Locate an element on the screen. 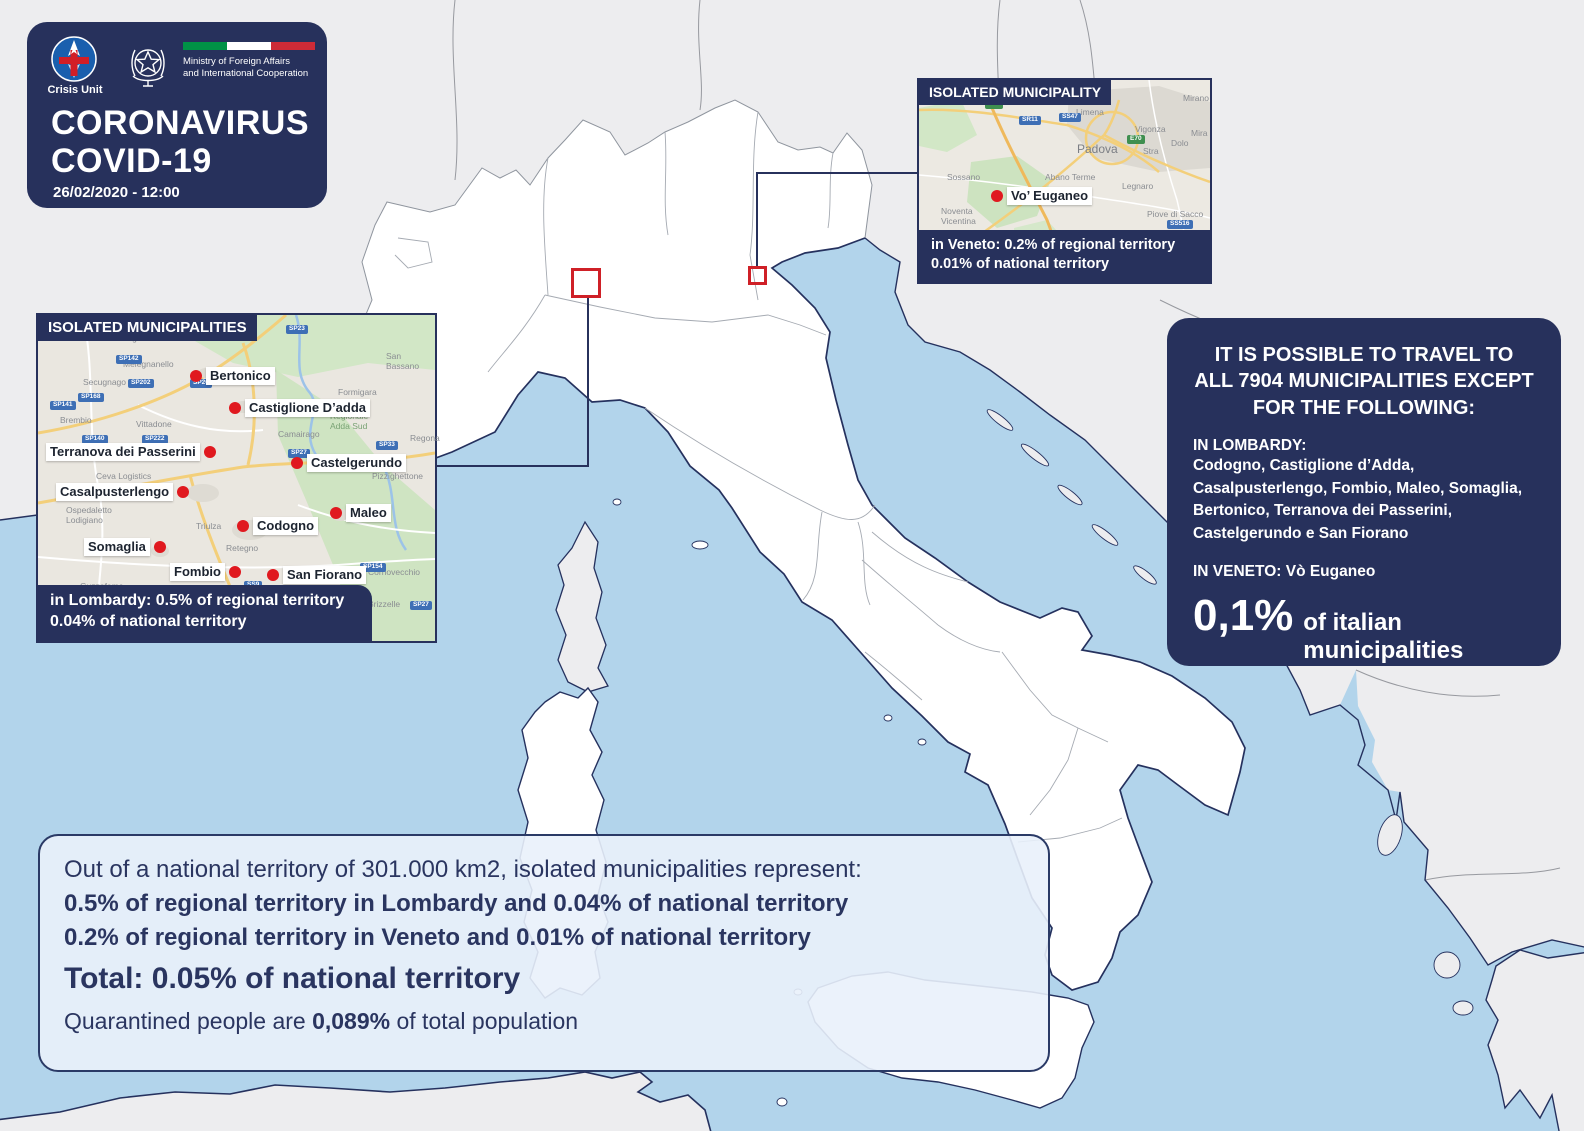 The image size is (1584, 1131). road-badge: SP202 is located at coordinates (141, 383).